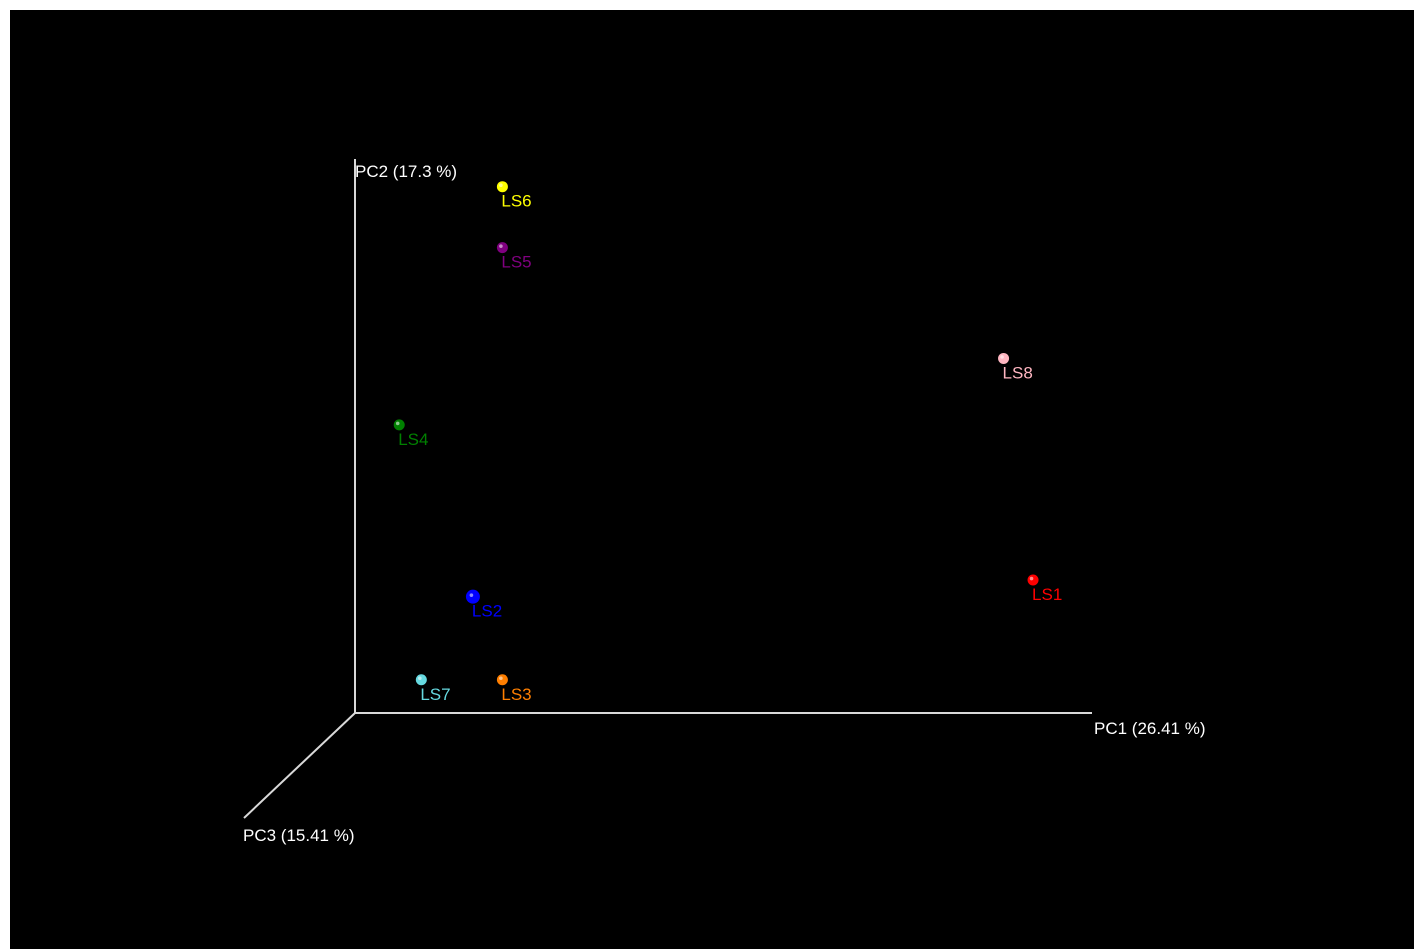  What do you see at coordinates (1018, 372) in the screenshot?
I see `point-label: LS8` at bounding box center [1018, 372].